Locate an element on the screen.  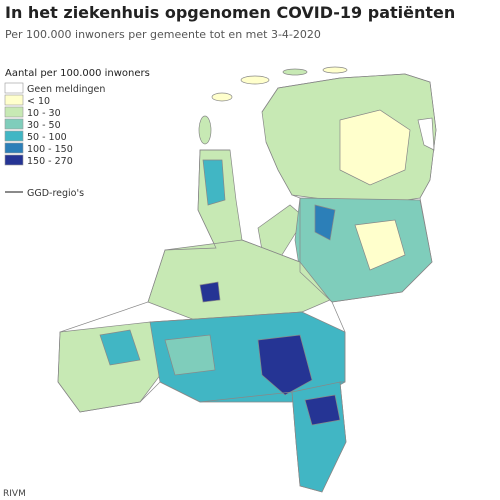
region-zeeland-mid is located at coordinates (120, 347).